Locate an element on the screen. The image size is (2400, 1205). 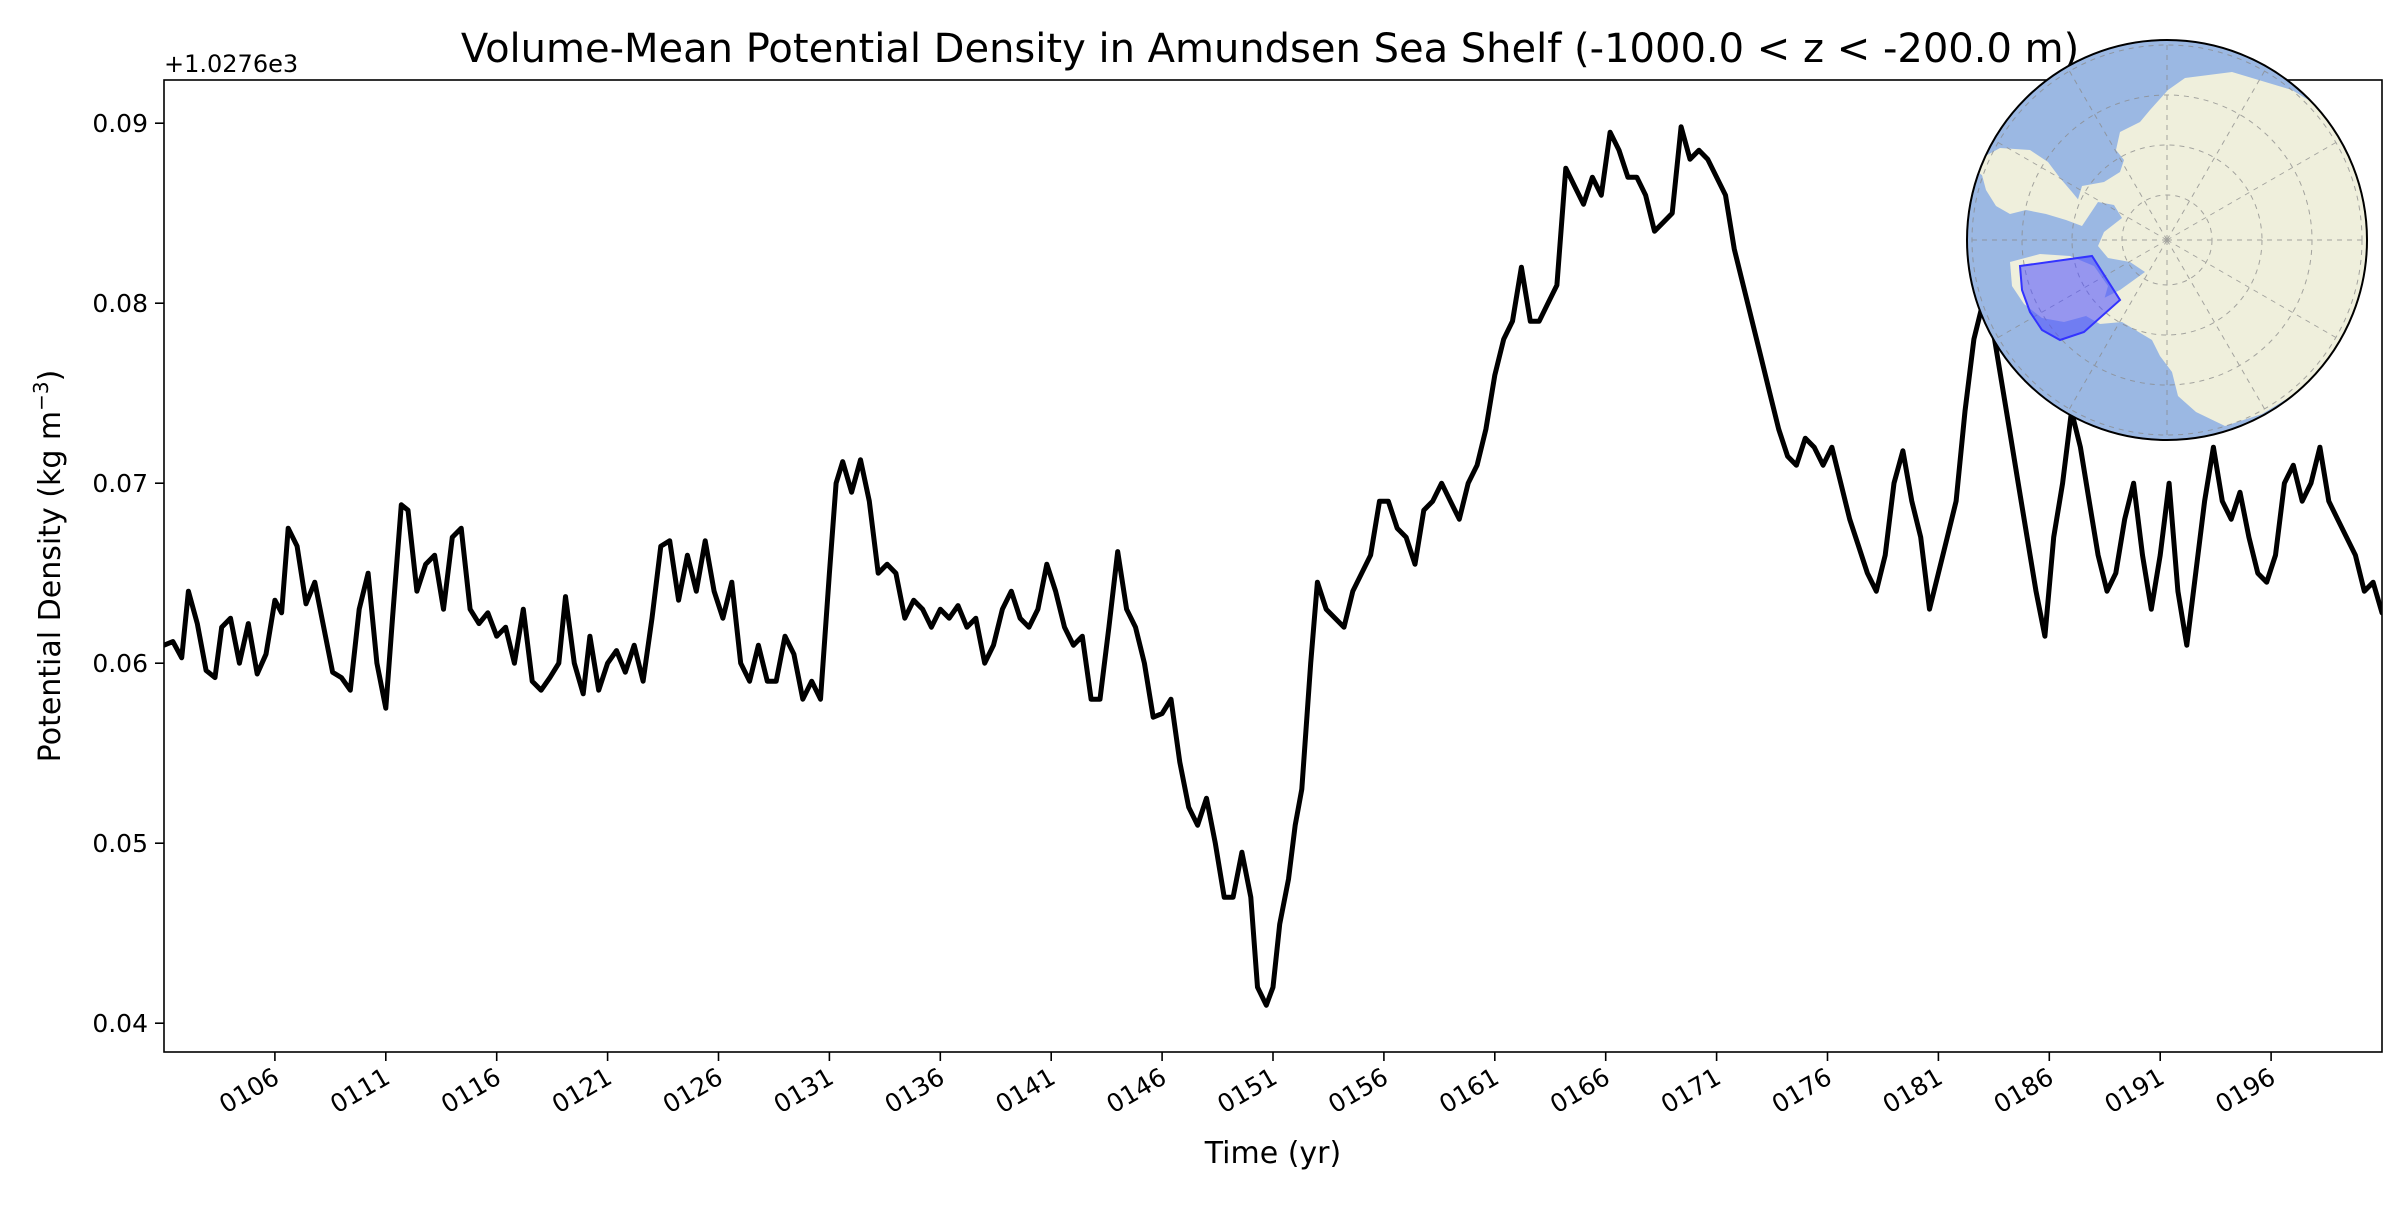
y-tick-label: 0.07 is located at coordinates (120, 483).